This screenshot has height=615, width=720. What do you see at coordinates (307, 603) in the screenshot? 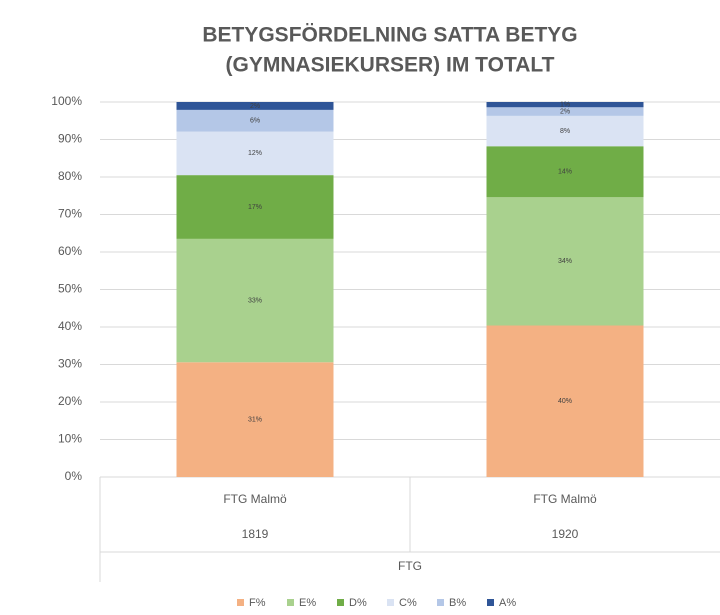
I see `legend-label: E%` at bounding box center [307, 603].